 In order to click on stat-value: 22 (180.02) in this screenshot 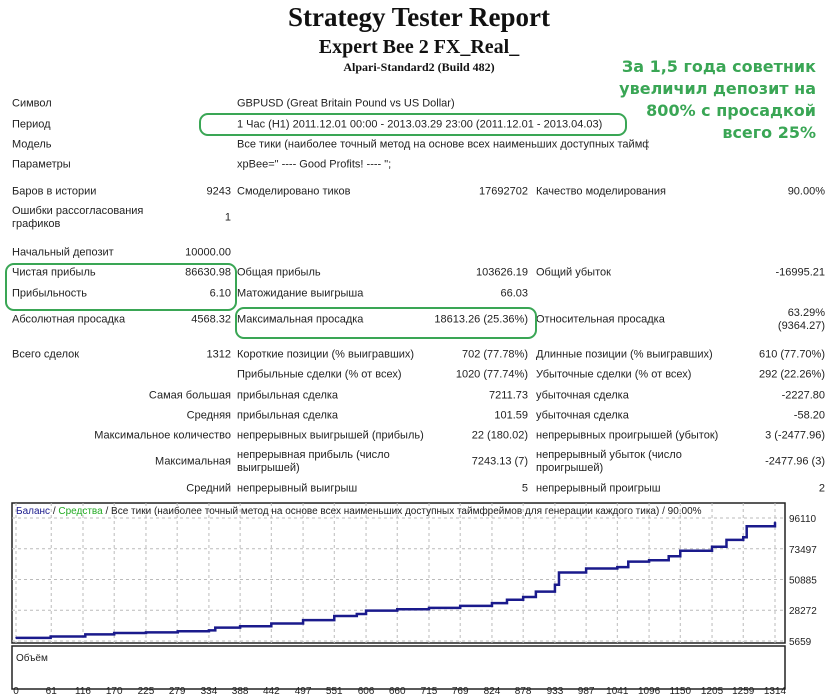, I will do `click(499, 435)`.